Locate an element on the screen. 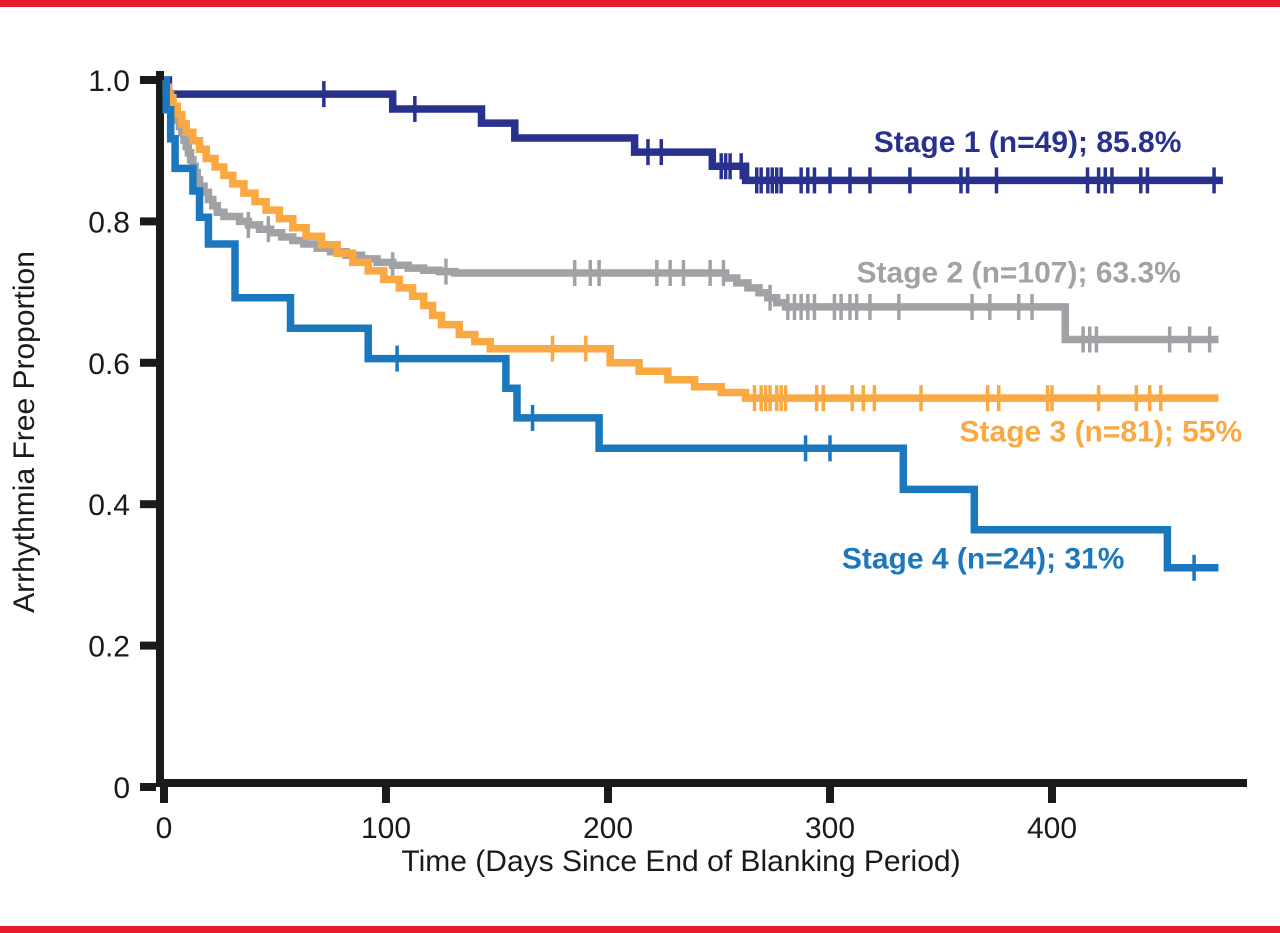 This screenshot has width=1280, height=933. series-stage-1: Stage 1 (n=49); 85.8% is located at coordinates (693, 135).